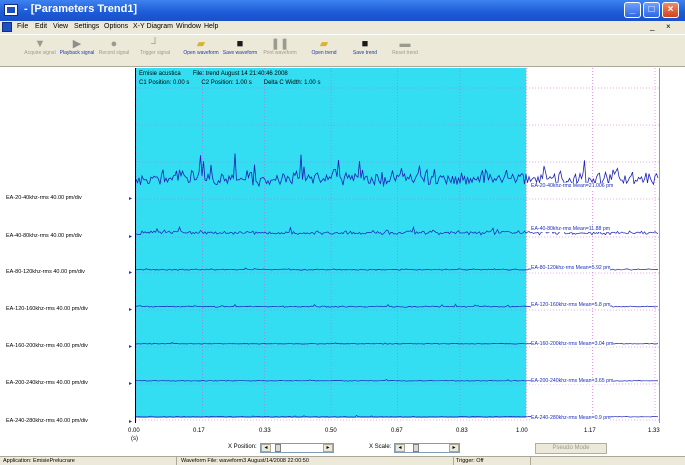 The height and width of the screenshot is (465, 685). What do you see at coordinates (324, 51) in the screenshot?
I see `open-trend-button: ▰ Open trend` at bounding box center [324, 51].